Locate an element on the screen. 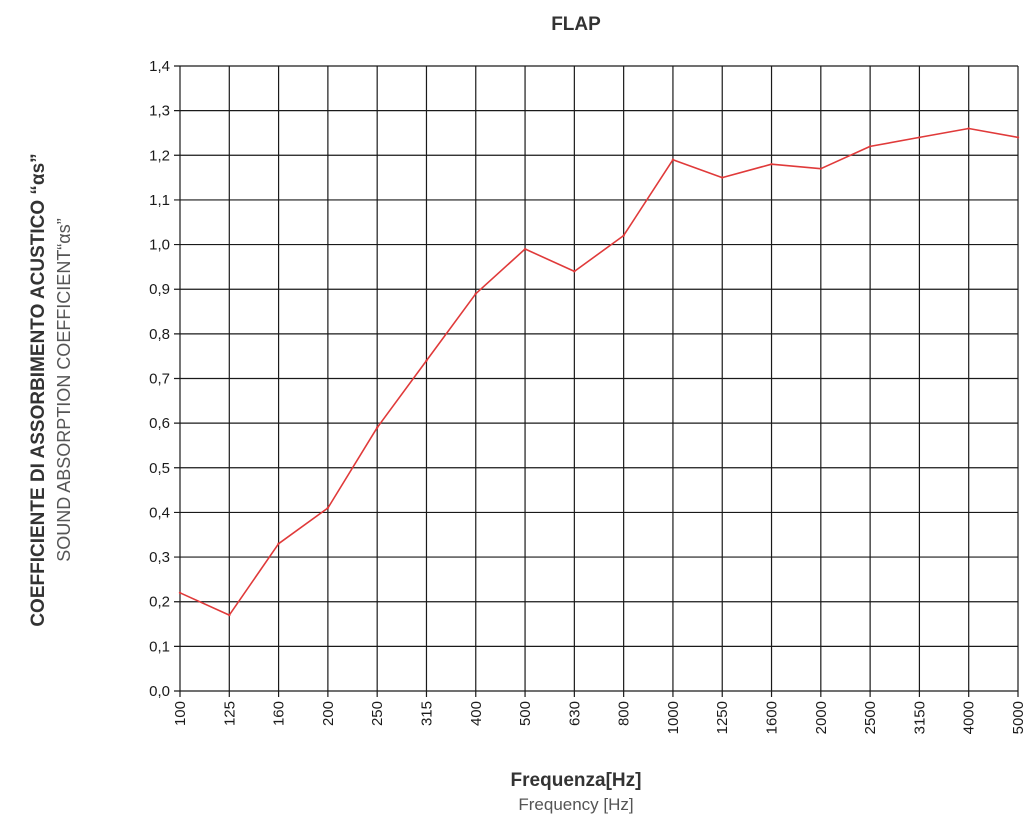  x-tick-label: 100 is located at coordinates (180, 713).